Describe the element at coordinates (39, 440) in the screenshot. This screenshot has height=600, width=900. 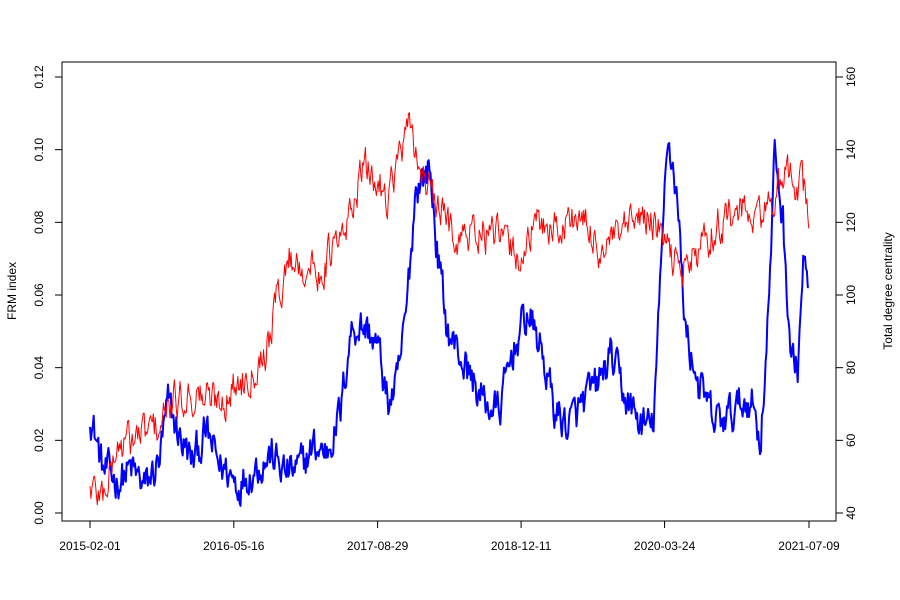
I see `left-axis-tick-label: 0.02` at that location.